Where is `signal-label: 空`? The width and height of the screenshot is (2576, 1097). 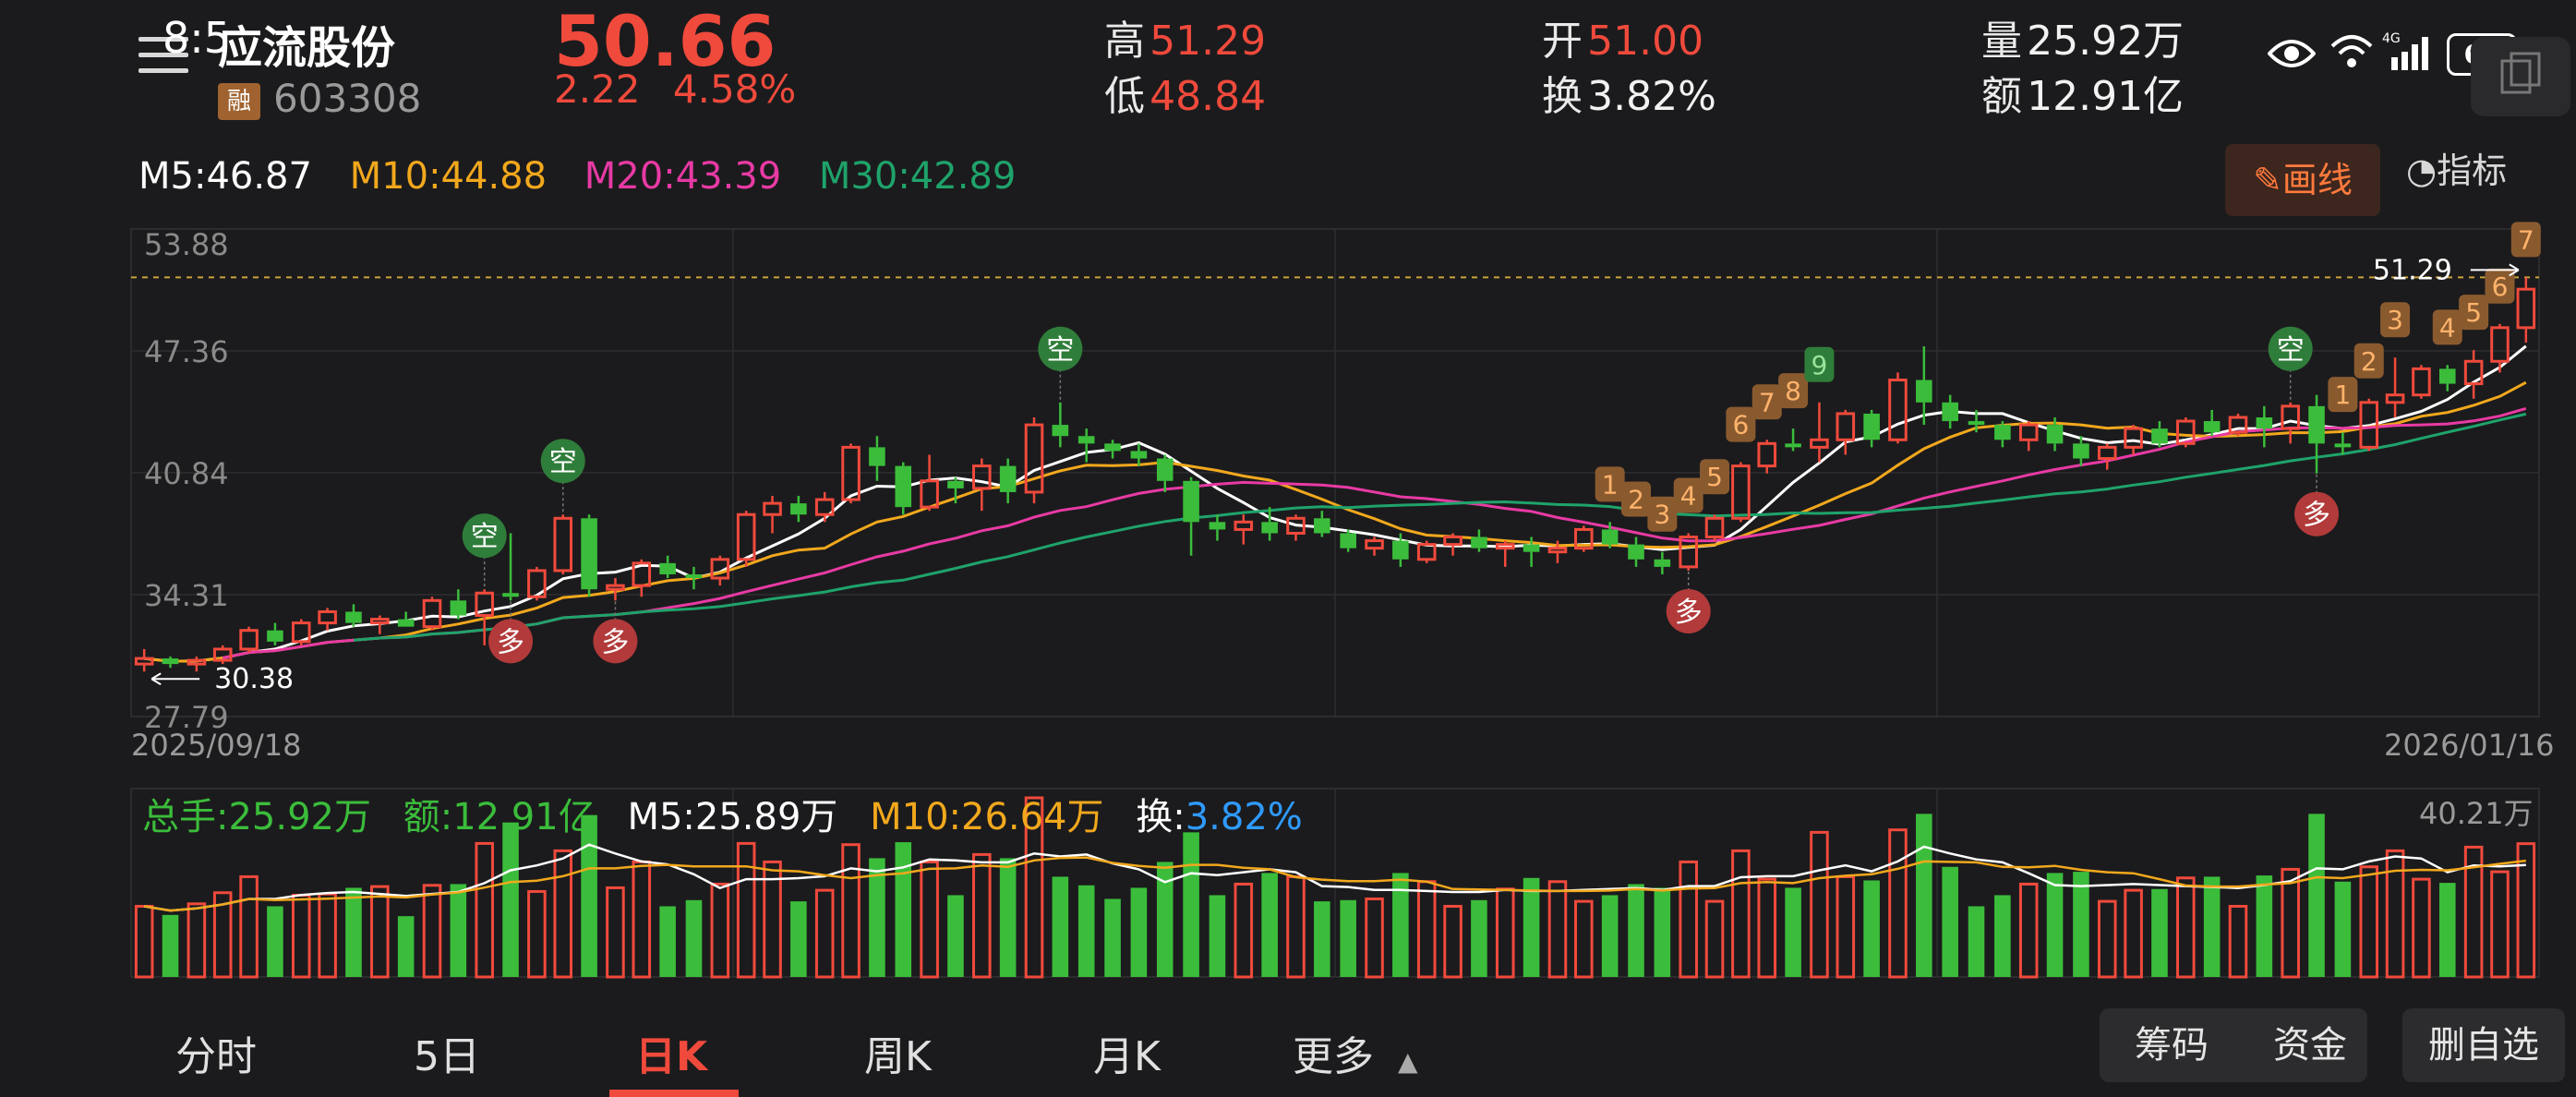
signal-label: 空 is located at coordinates (485, 537).